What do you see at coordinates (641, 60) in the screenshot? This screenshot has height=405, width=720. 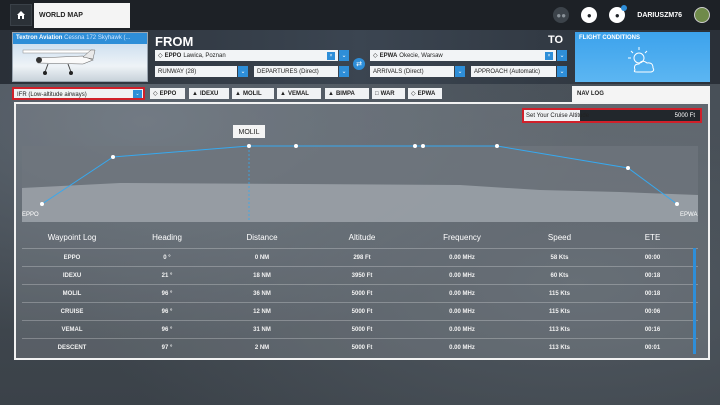 I see `sun-cloud-icon` at bounding box center [641, 60].